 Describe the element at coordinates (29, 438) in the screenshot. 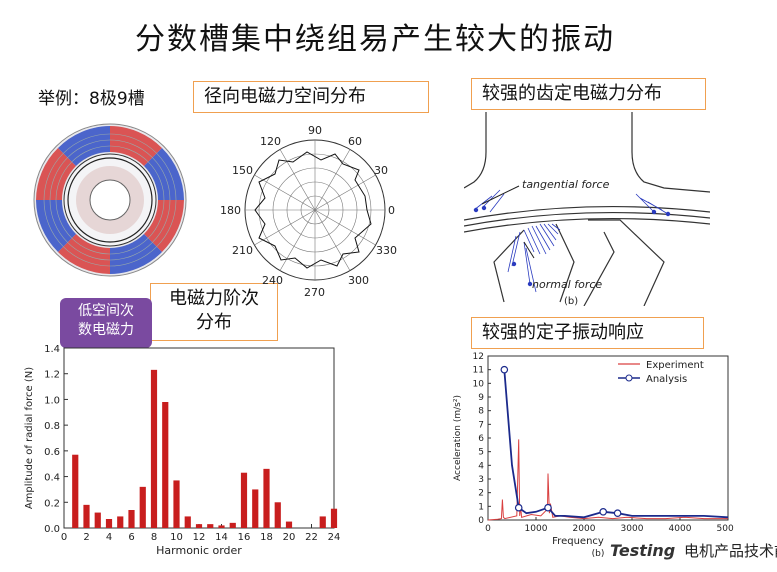

I see `bar-ylabel: Amplitude of radial force (N)` at that location.